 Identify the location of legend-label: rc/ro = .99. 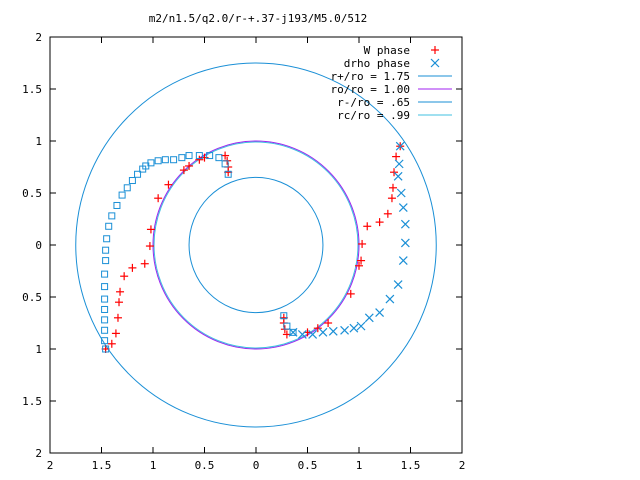
(373, 115).